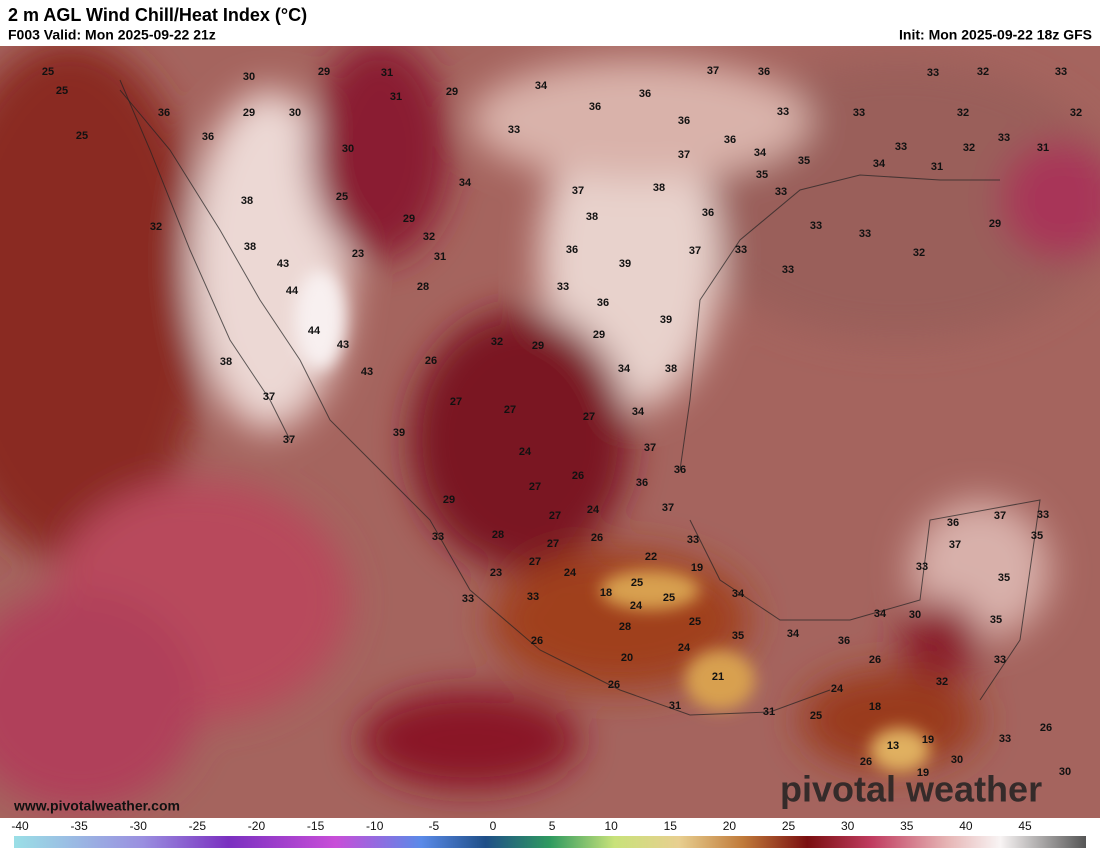 The image size is (1100, 855). Describe the element at coordinates (718, 677) in the screenshot. I see `temperature-label: 21` at that location.